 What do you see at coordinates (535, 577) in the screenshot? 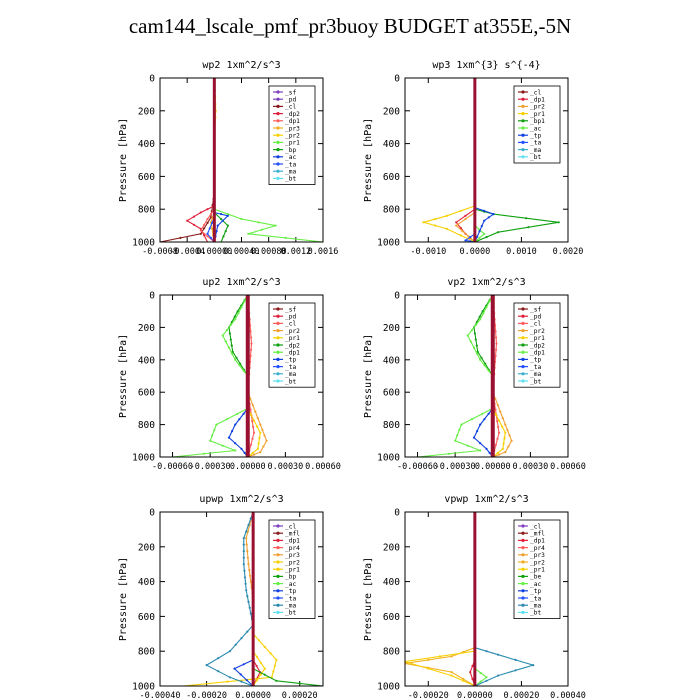
I see `legend-label: _be` at bounding box center [535, 577].